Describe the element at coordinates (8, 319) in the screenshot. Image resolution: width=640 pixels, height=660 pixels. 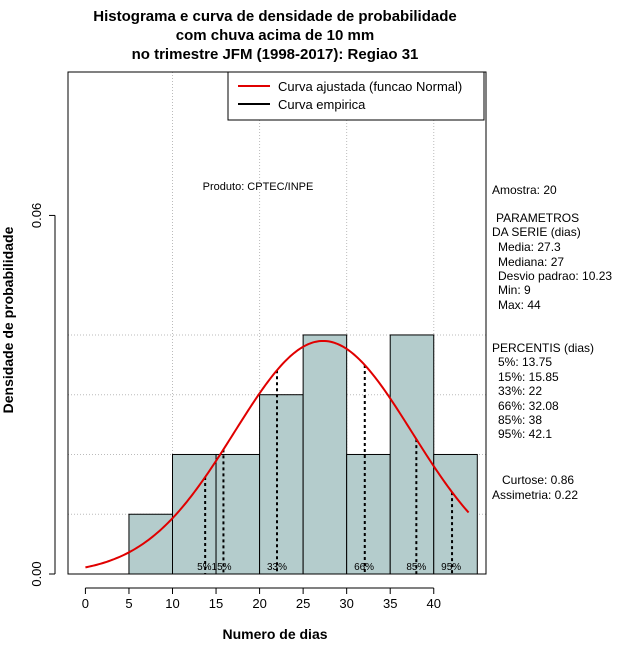
I see `y-axis-label: Densidade de probabilidade` at that location.